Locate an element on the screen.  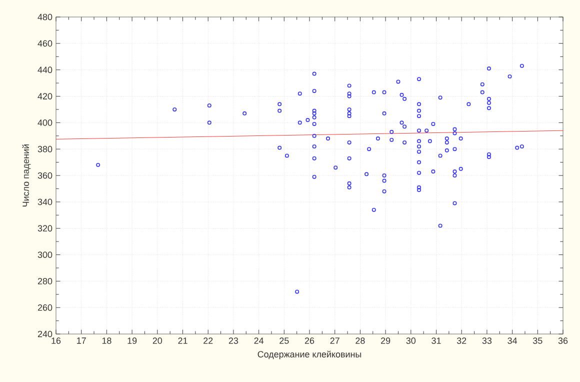
y-tick-label: 420 is located at coordinates (45, 96).